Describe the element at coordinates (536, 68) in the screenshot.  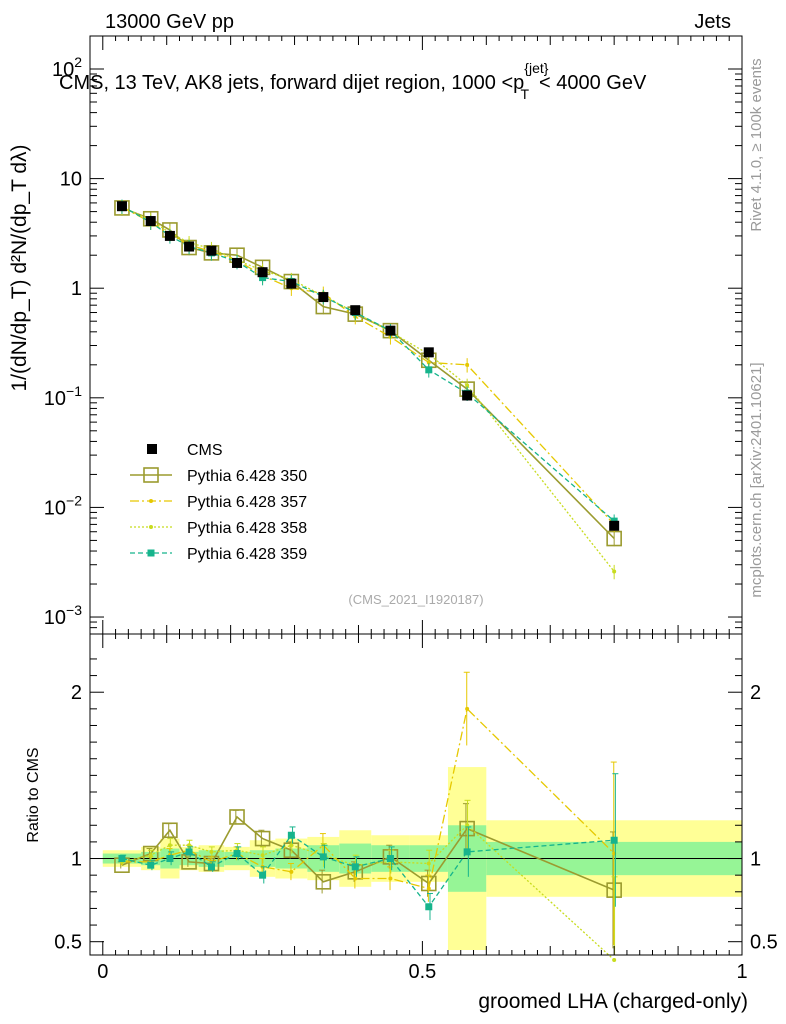
I see `plot-title-sup: {jet}` at that location.